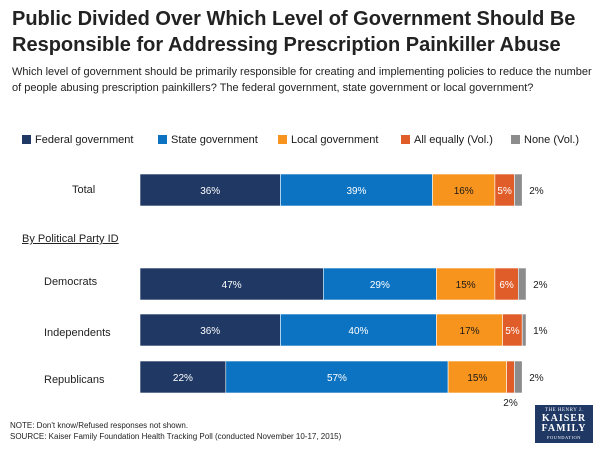 The width and height of the screenshot is (600, 450). I want to click on legend-swatch-state, so click(162, 139).